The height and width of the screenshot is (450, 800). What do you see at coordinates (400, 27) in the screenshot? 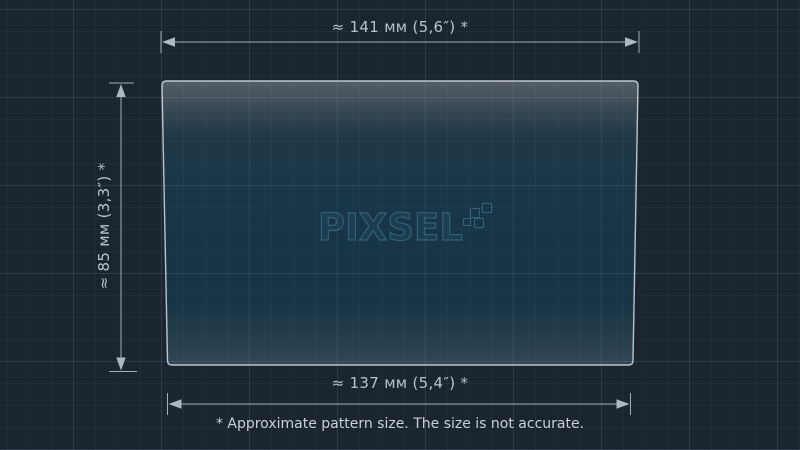
I see `top-width-label: ≈ 141 мм (5,6″) *` at bounding box center [400, 27].